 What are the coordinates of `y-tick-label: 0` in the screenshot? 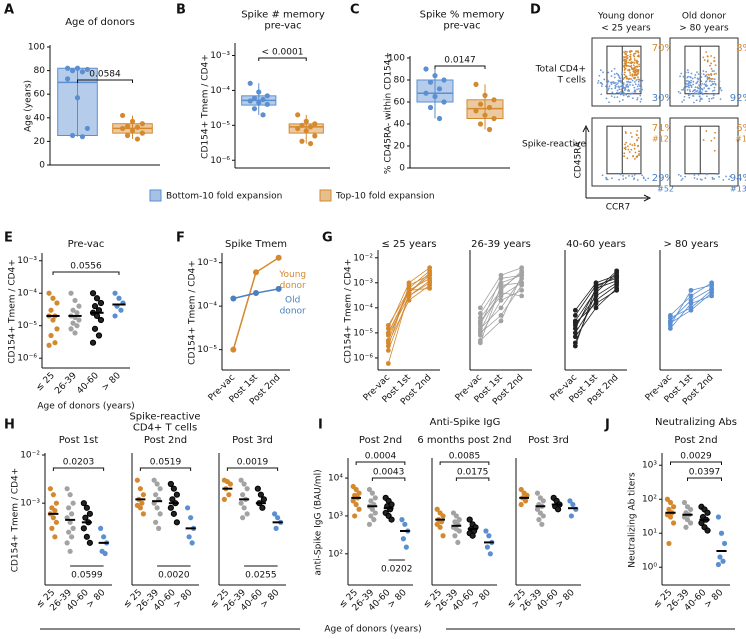 It's located at (42, 166).